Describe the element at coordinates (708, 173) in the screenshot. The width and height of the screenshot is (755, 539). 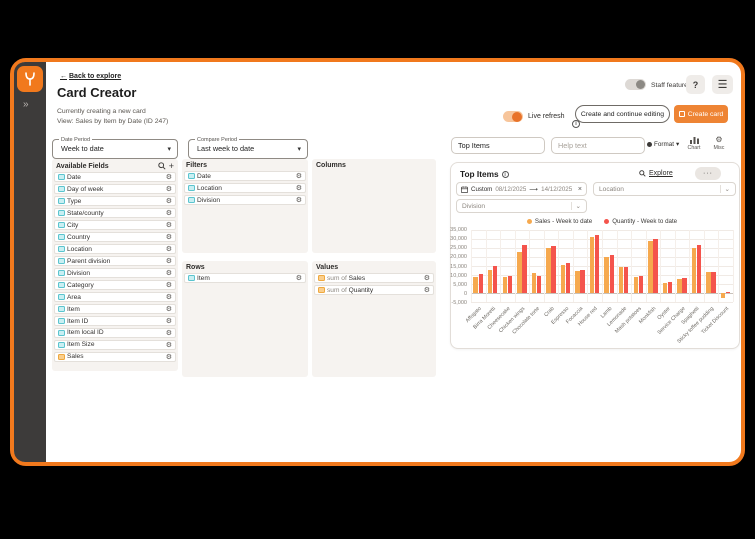
I see `card-more-button: ···` at that location.